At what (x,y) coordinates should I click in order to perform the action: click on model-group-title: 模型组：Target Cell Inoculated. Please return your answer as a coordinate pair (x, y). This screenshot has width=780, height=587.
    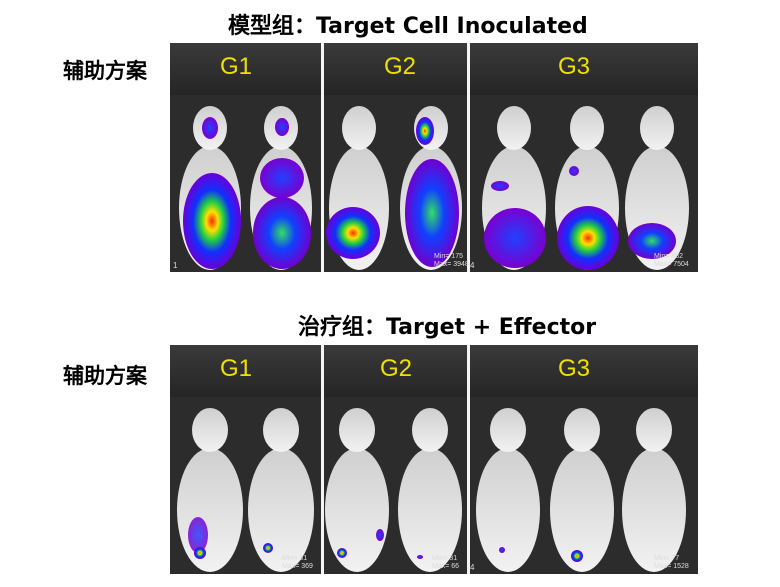
    Looking at the image, I should click on (408, 26).